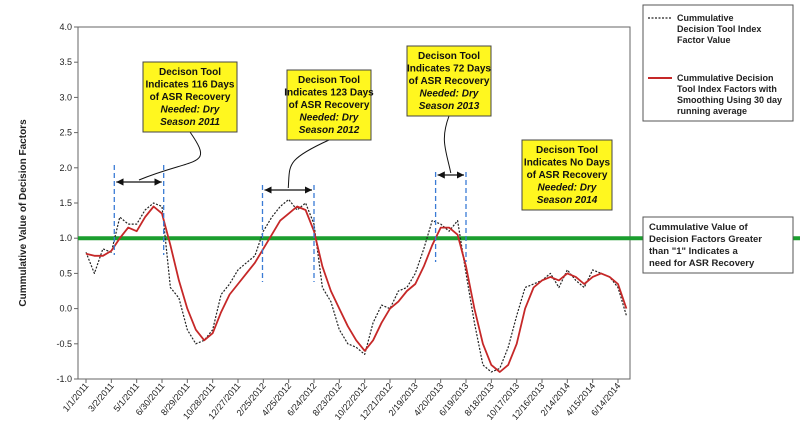  Describe the element at coordinates (704, 40) in the screenshot. I see `legend-label-line: Factor Value` at that location.